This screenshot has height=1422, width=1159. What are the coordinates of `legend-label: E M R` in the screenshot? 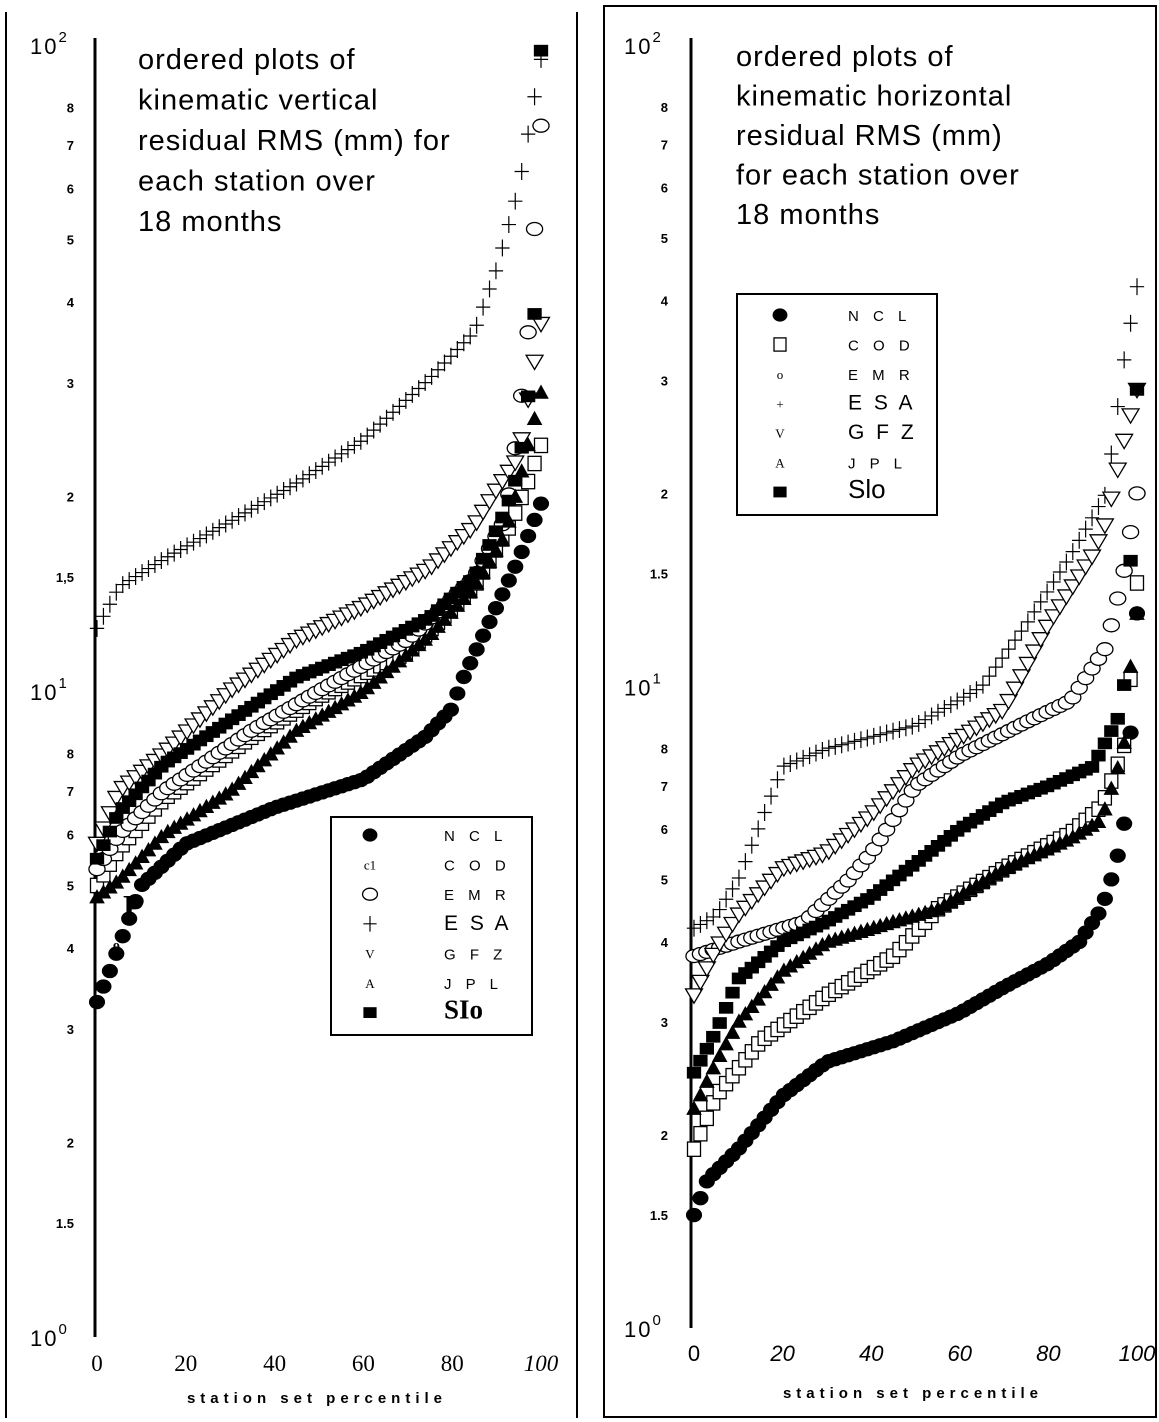 It's located at (477, 895).